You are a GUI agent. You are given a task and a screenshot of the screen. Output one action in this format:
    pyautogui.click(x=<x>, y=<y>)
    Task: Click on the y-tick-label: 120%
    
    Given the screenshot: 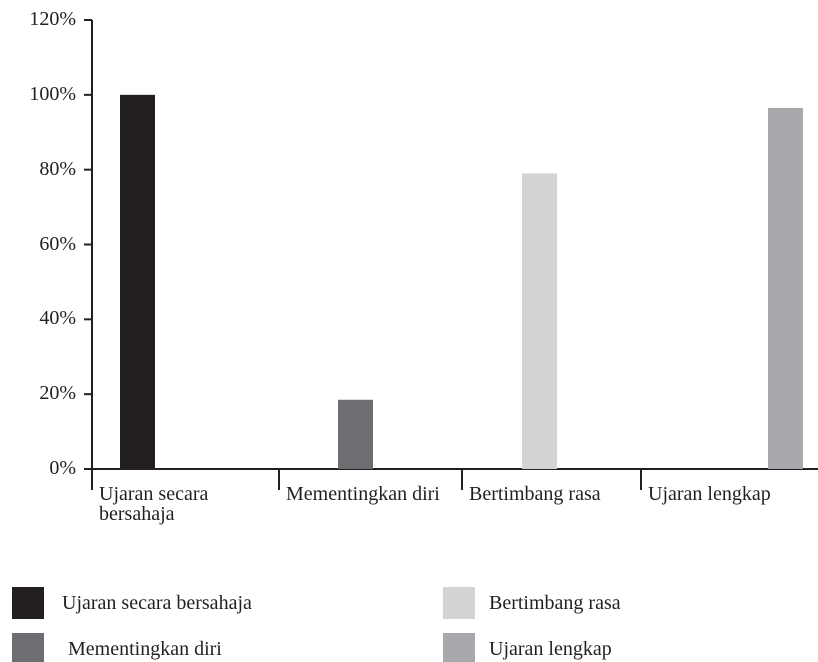 What is the action you would take?
    pyautogui.click(x=52, y=19)
    